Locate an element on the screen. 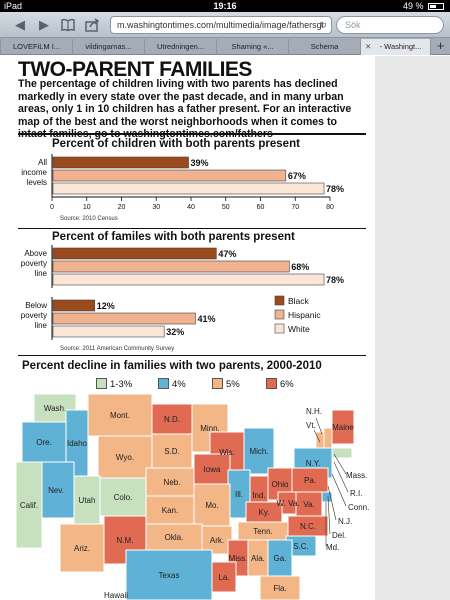 Image resolution: width=450 pixels, height=600 pixels. tab-4: Schema is located at coordinates (324, 47).